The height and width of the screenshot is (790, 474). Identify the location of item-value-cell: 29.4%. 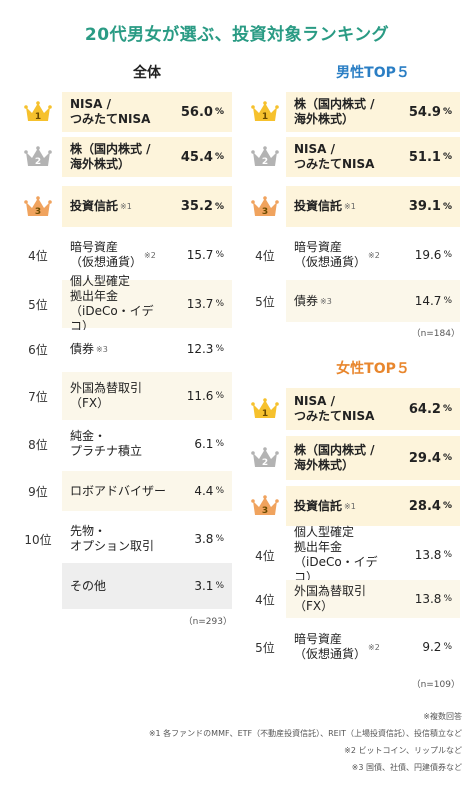
(425, 458).